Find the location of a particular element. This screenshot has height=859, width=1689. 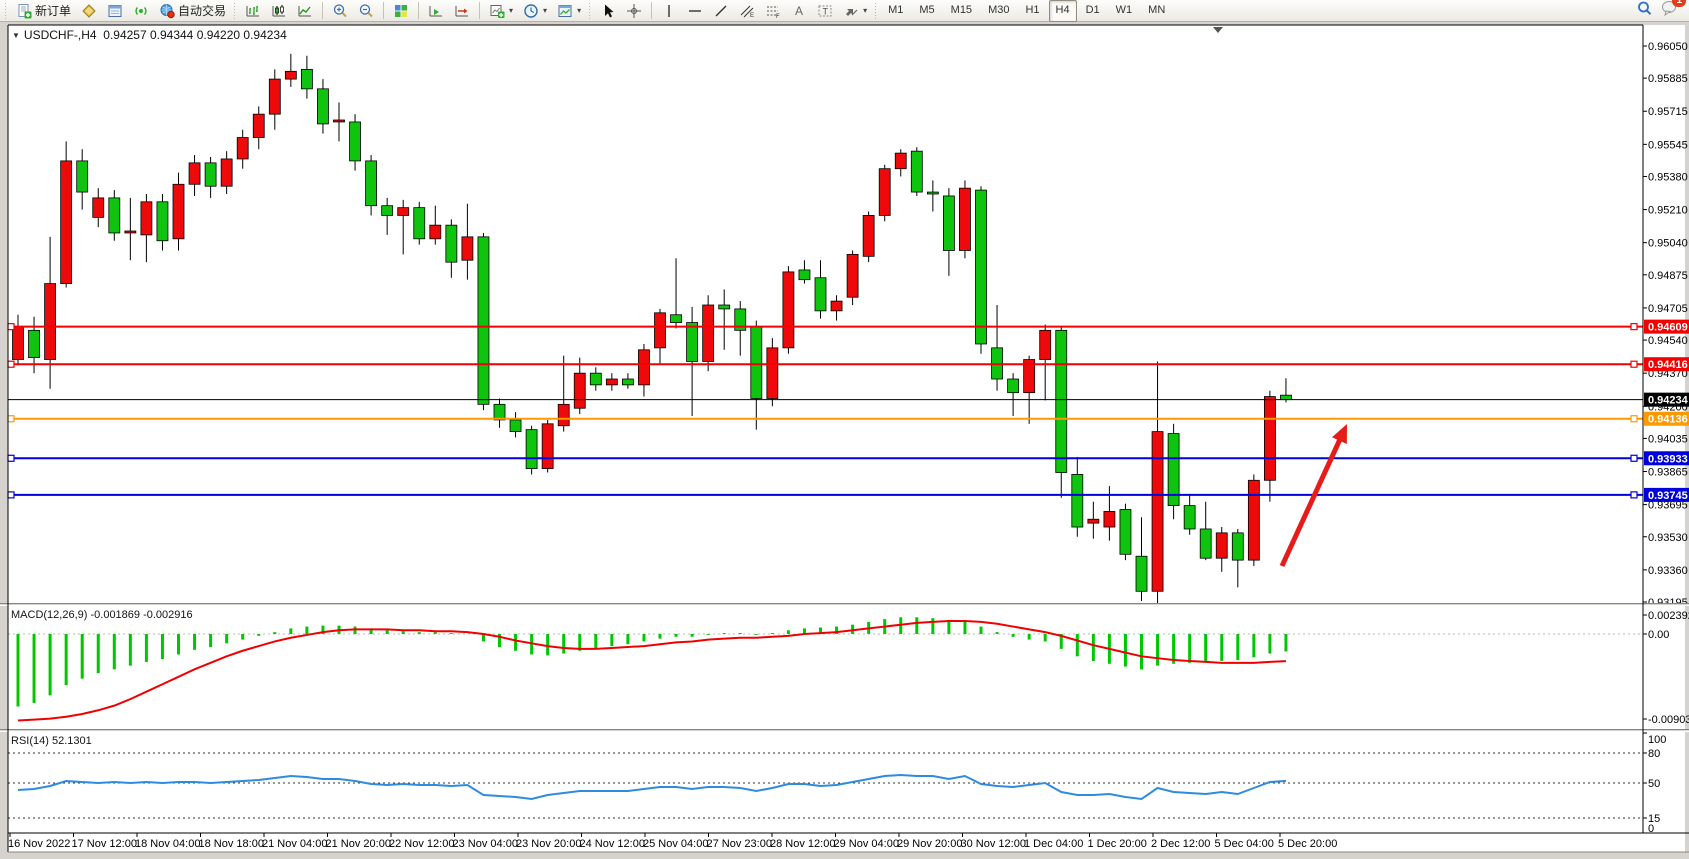

timeframe-button-m15: M15 is located at coordinates (961, 9).